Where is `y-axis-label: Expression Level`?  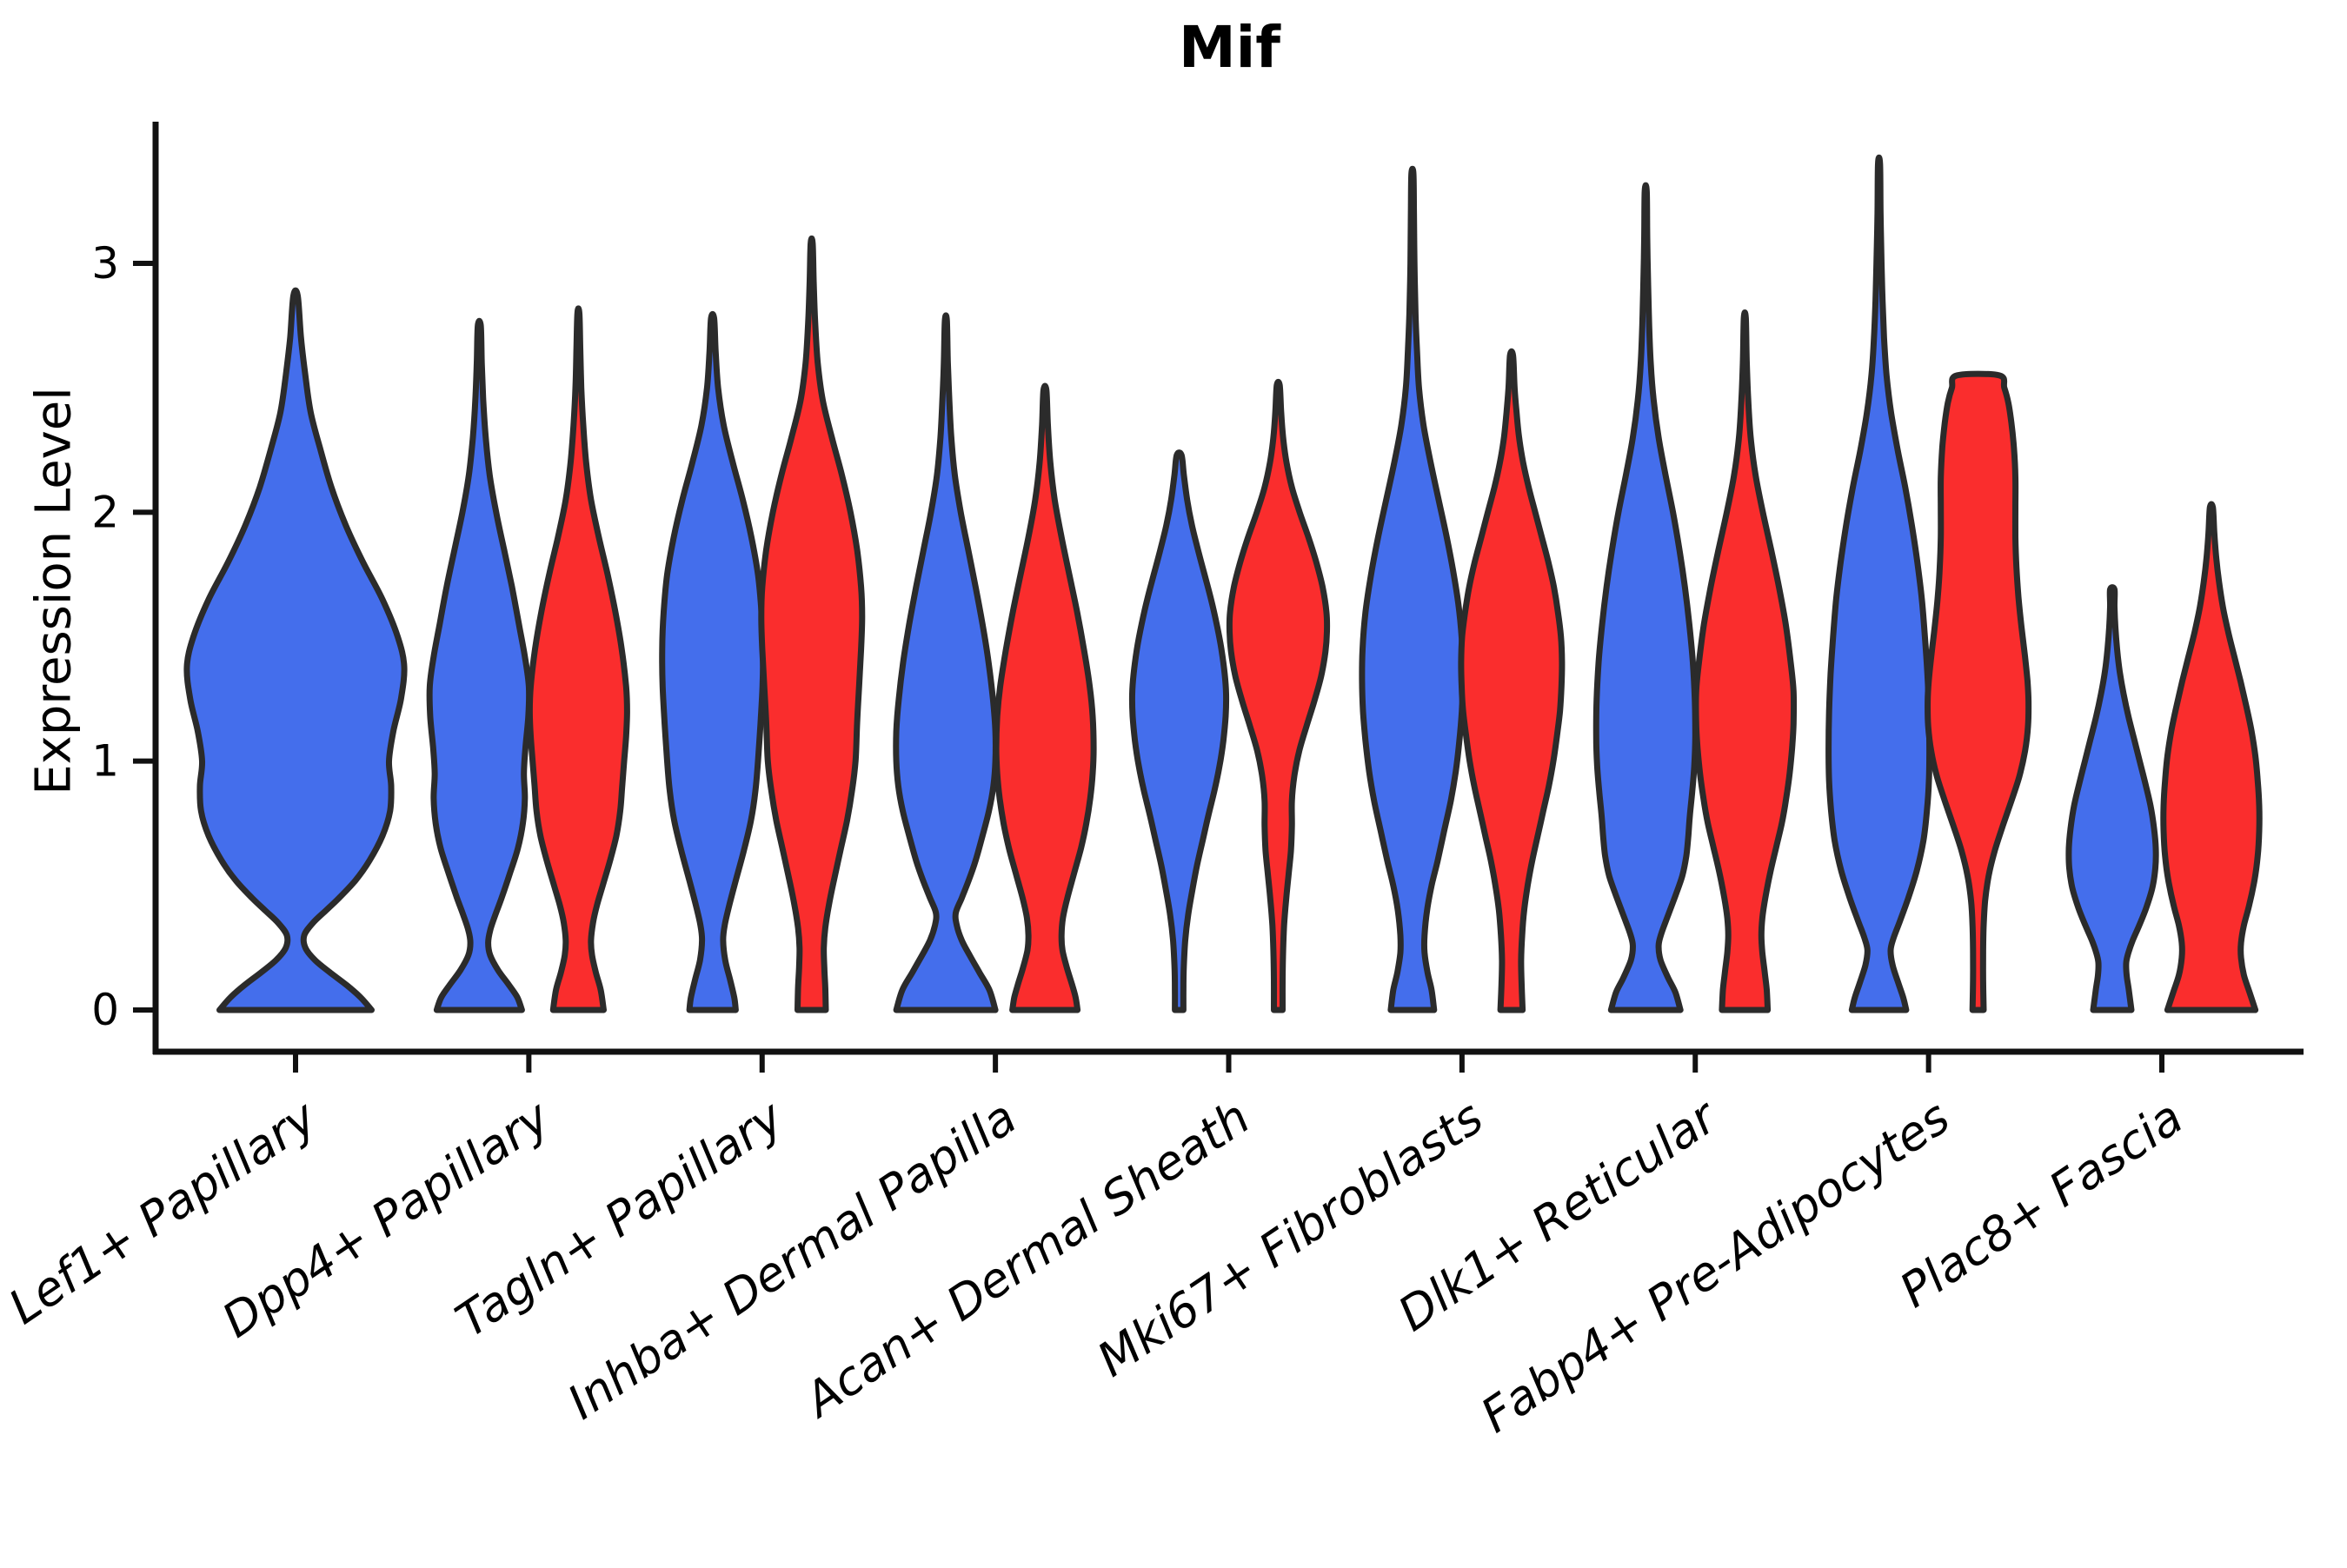 y-axis-label: Expression Level is located at coordinates (54, 591).